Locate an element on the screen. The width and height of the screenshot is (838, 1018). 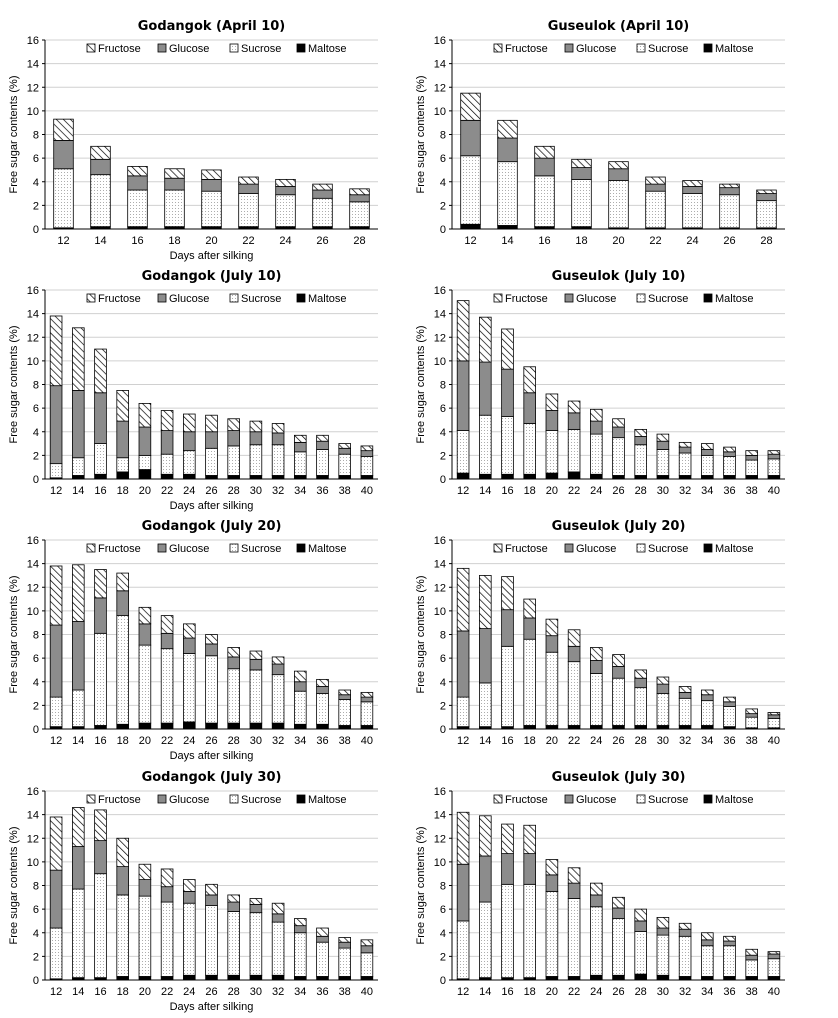
x-tick-label: 40 is located at coordinates (367, 992).